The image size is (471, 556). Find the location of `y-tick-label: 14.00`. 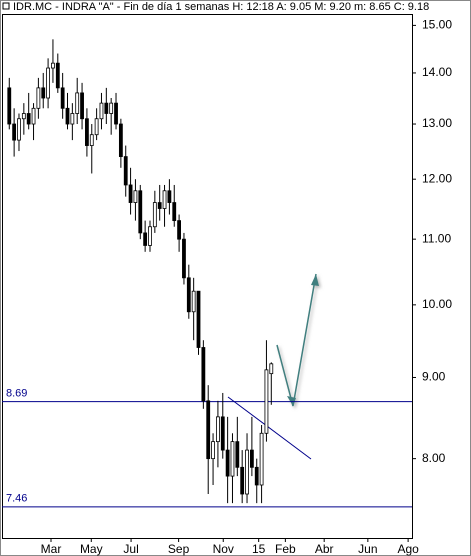

y-tick-label: 14.00 is located at coordinates (437, 72).